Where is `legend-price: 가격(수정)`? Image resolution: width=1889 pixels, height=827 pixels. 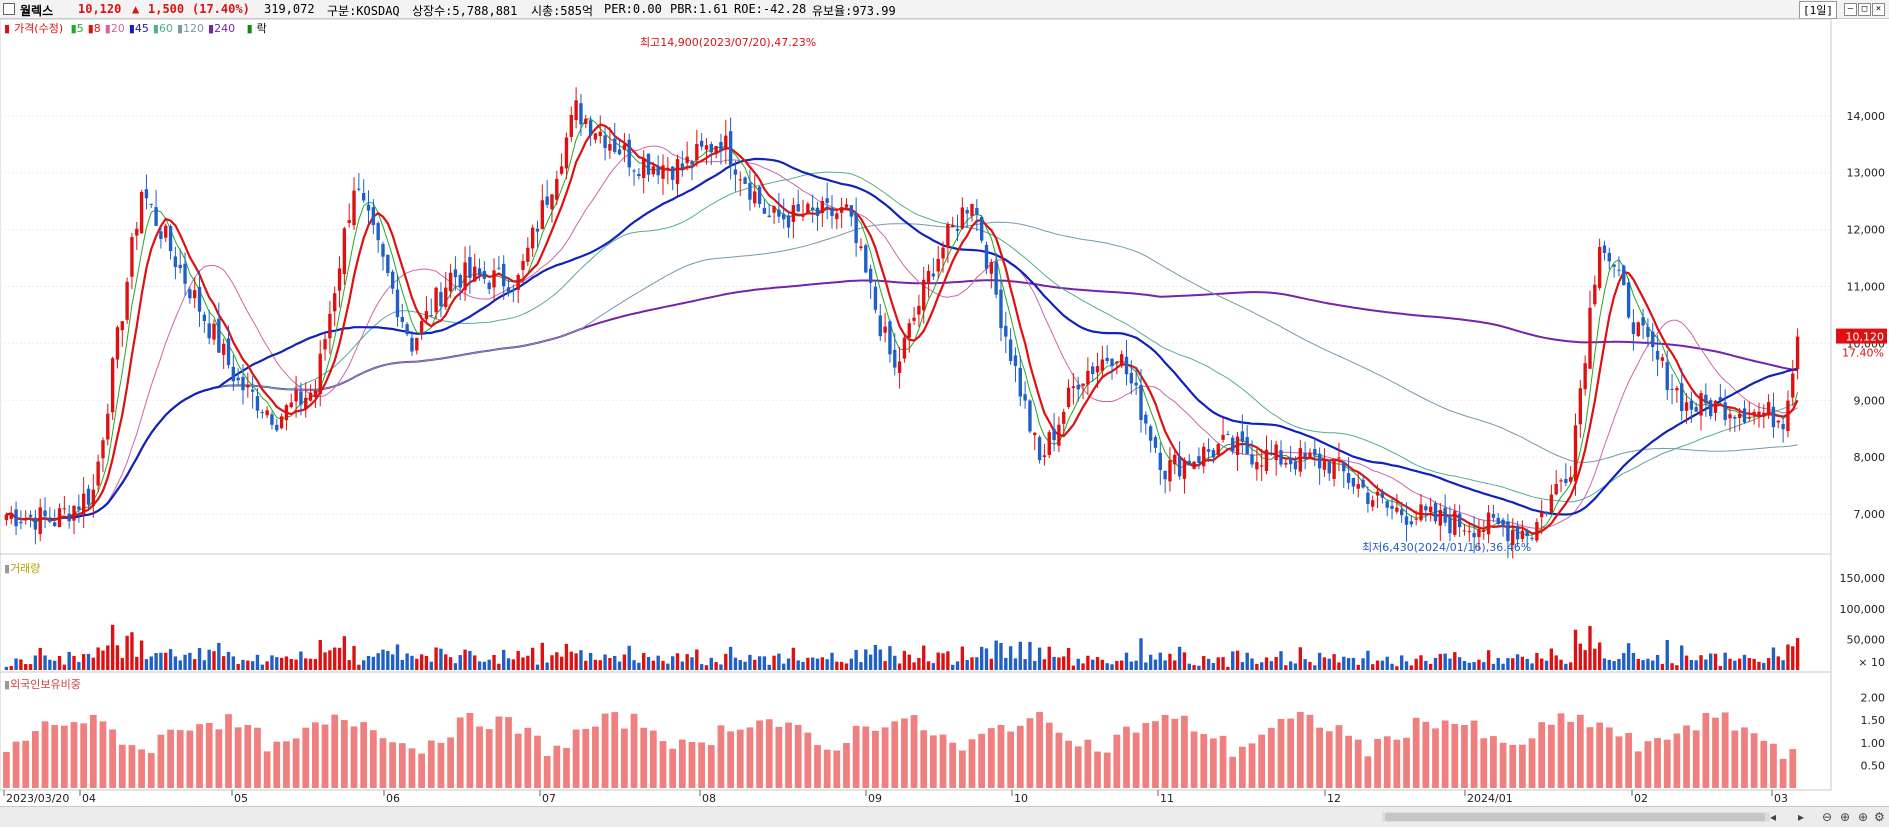
legend-price: 가격(수정) is located at coordinates (39, 28).